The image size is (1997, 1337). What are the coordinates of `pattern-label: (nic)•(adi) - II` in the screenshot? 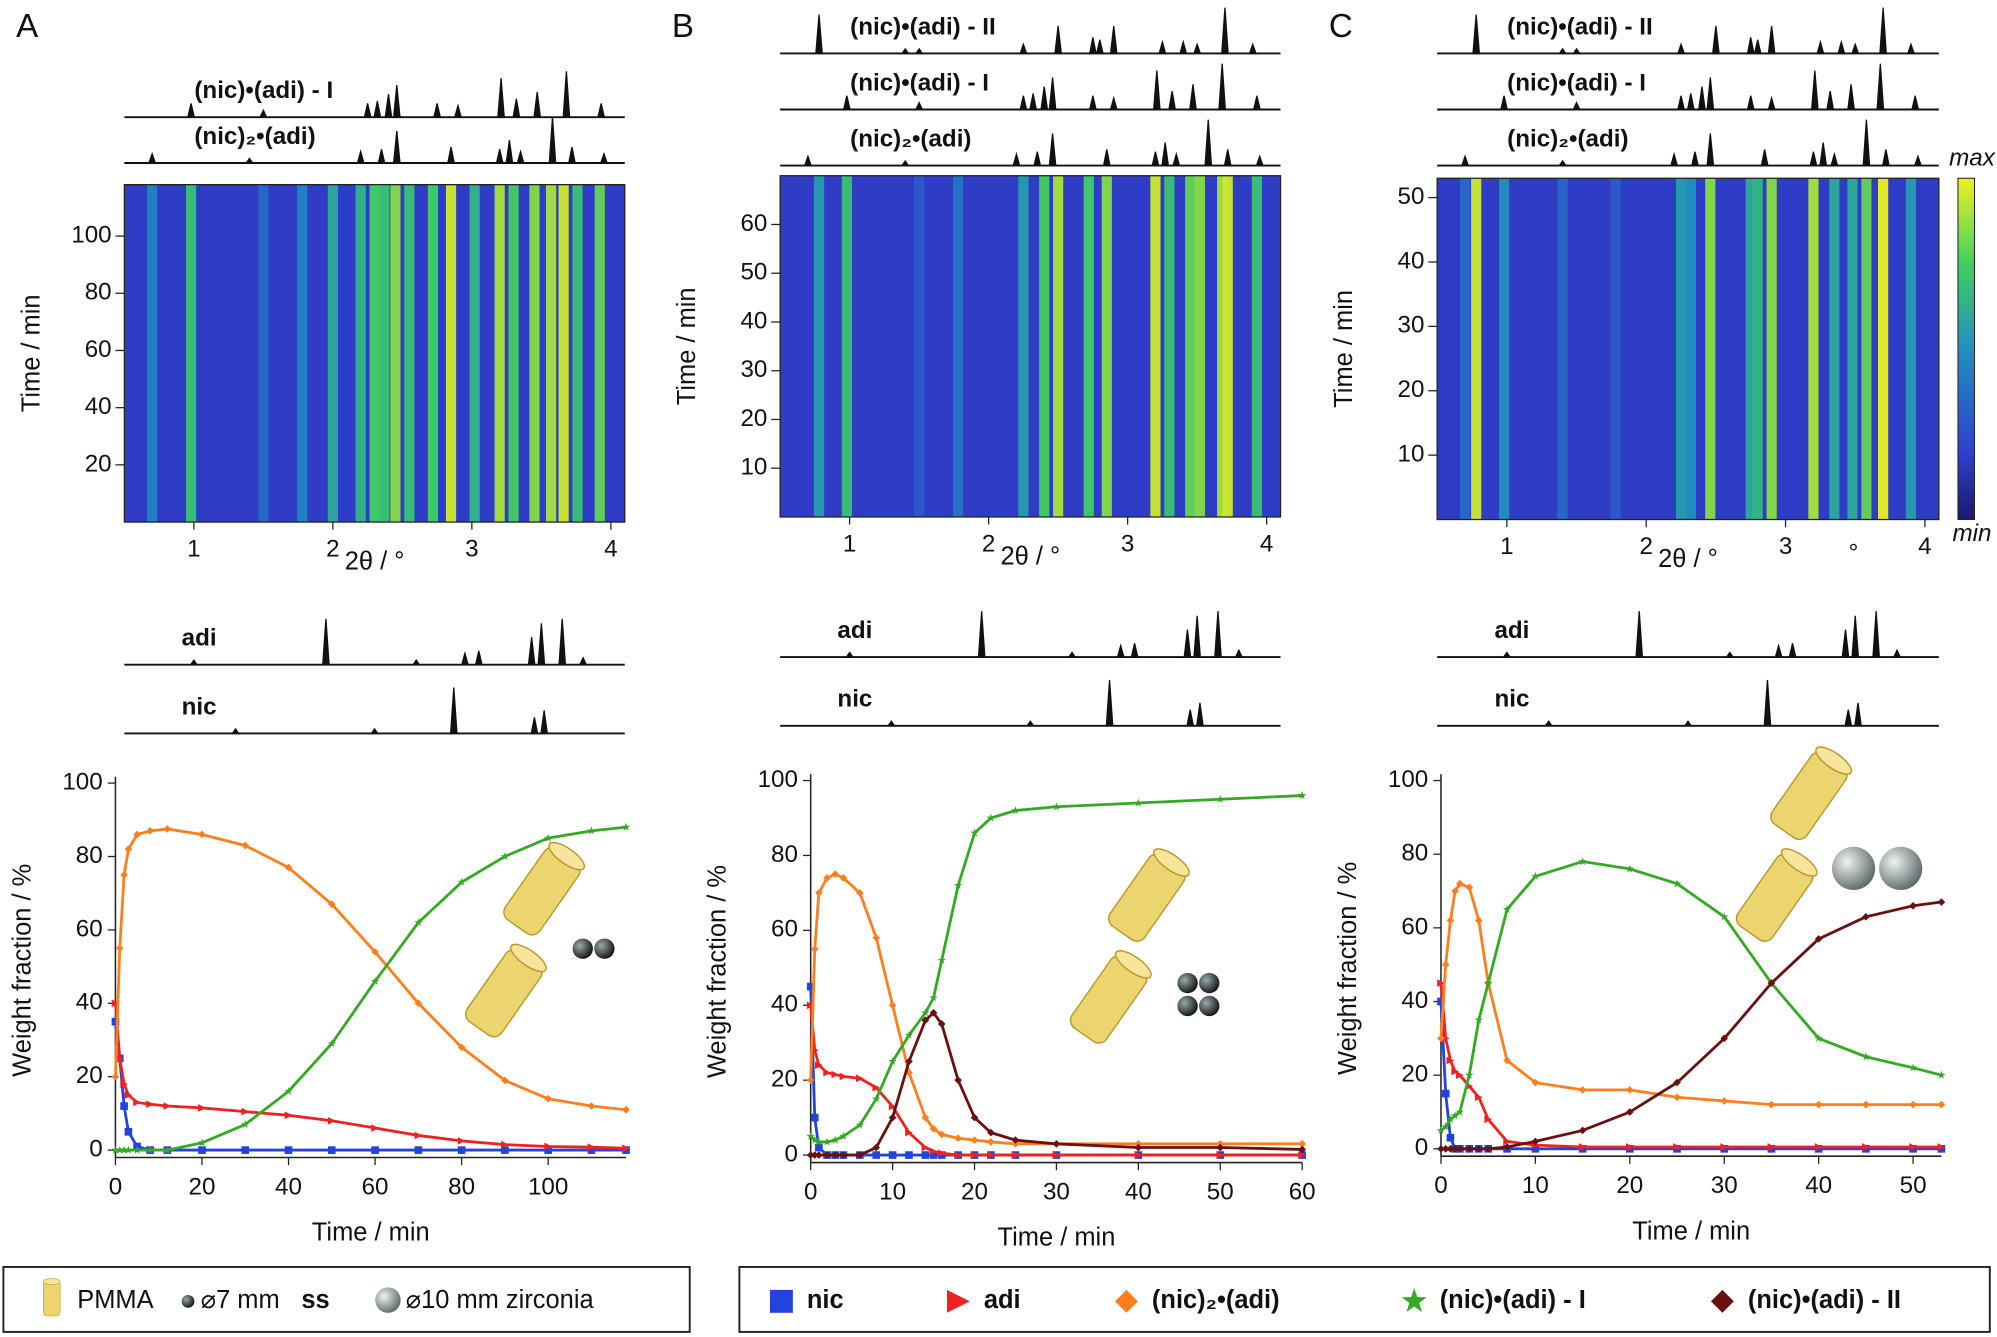 It's located at (923, 26).